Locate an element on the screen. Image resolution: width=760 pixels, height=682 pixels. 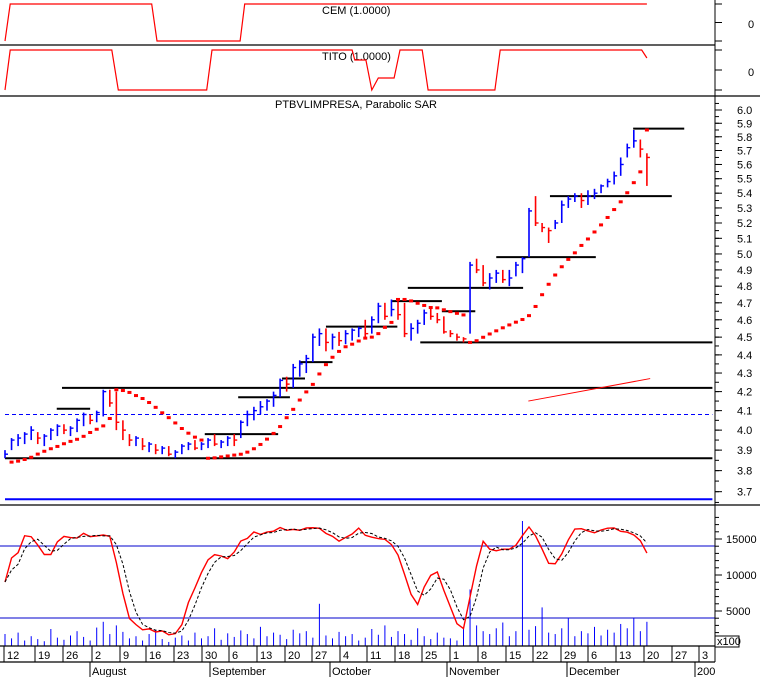
month-label: October is located at coordinates (351, 671).